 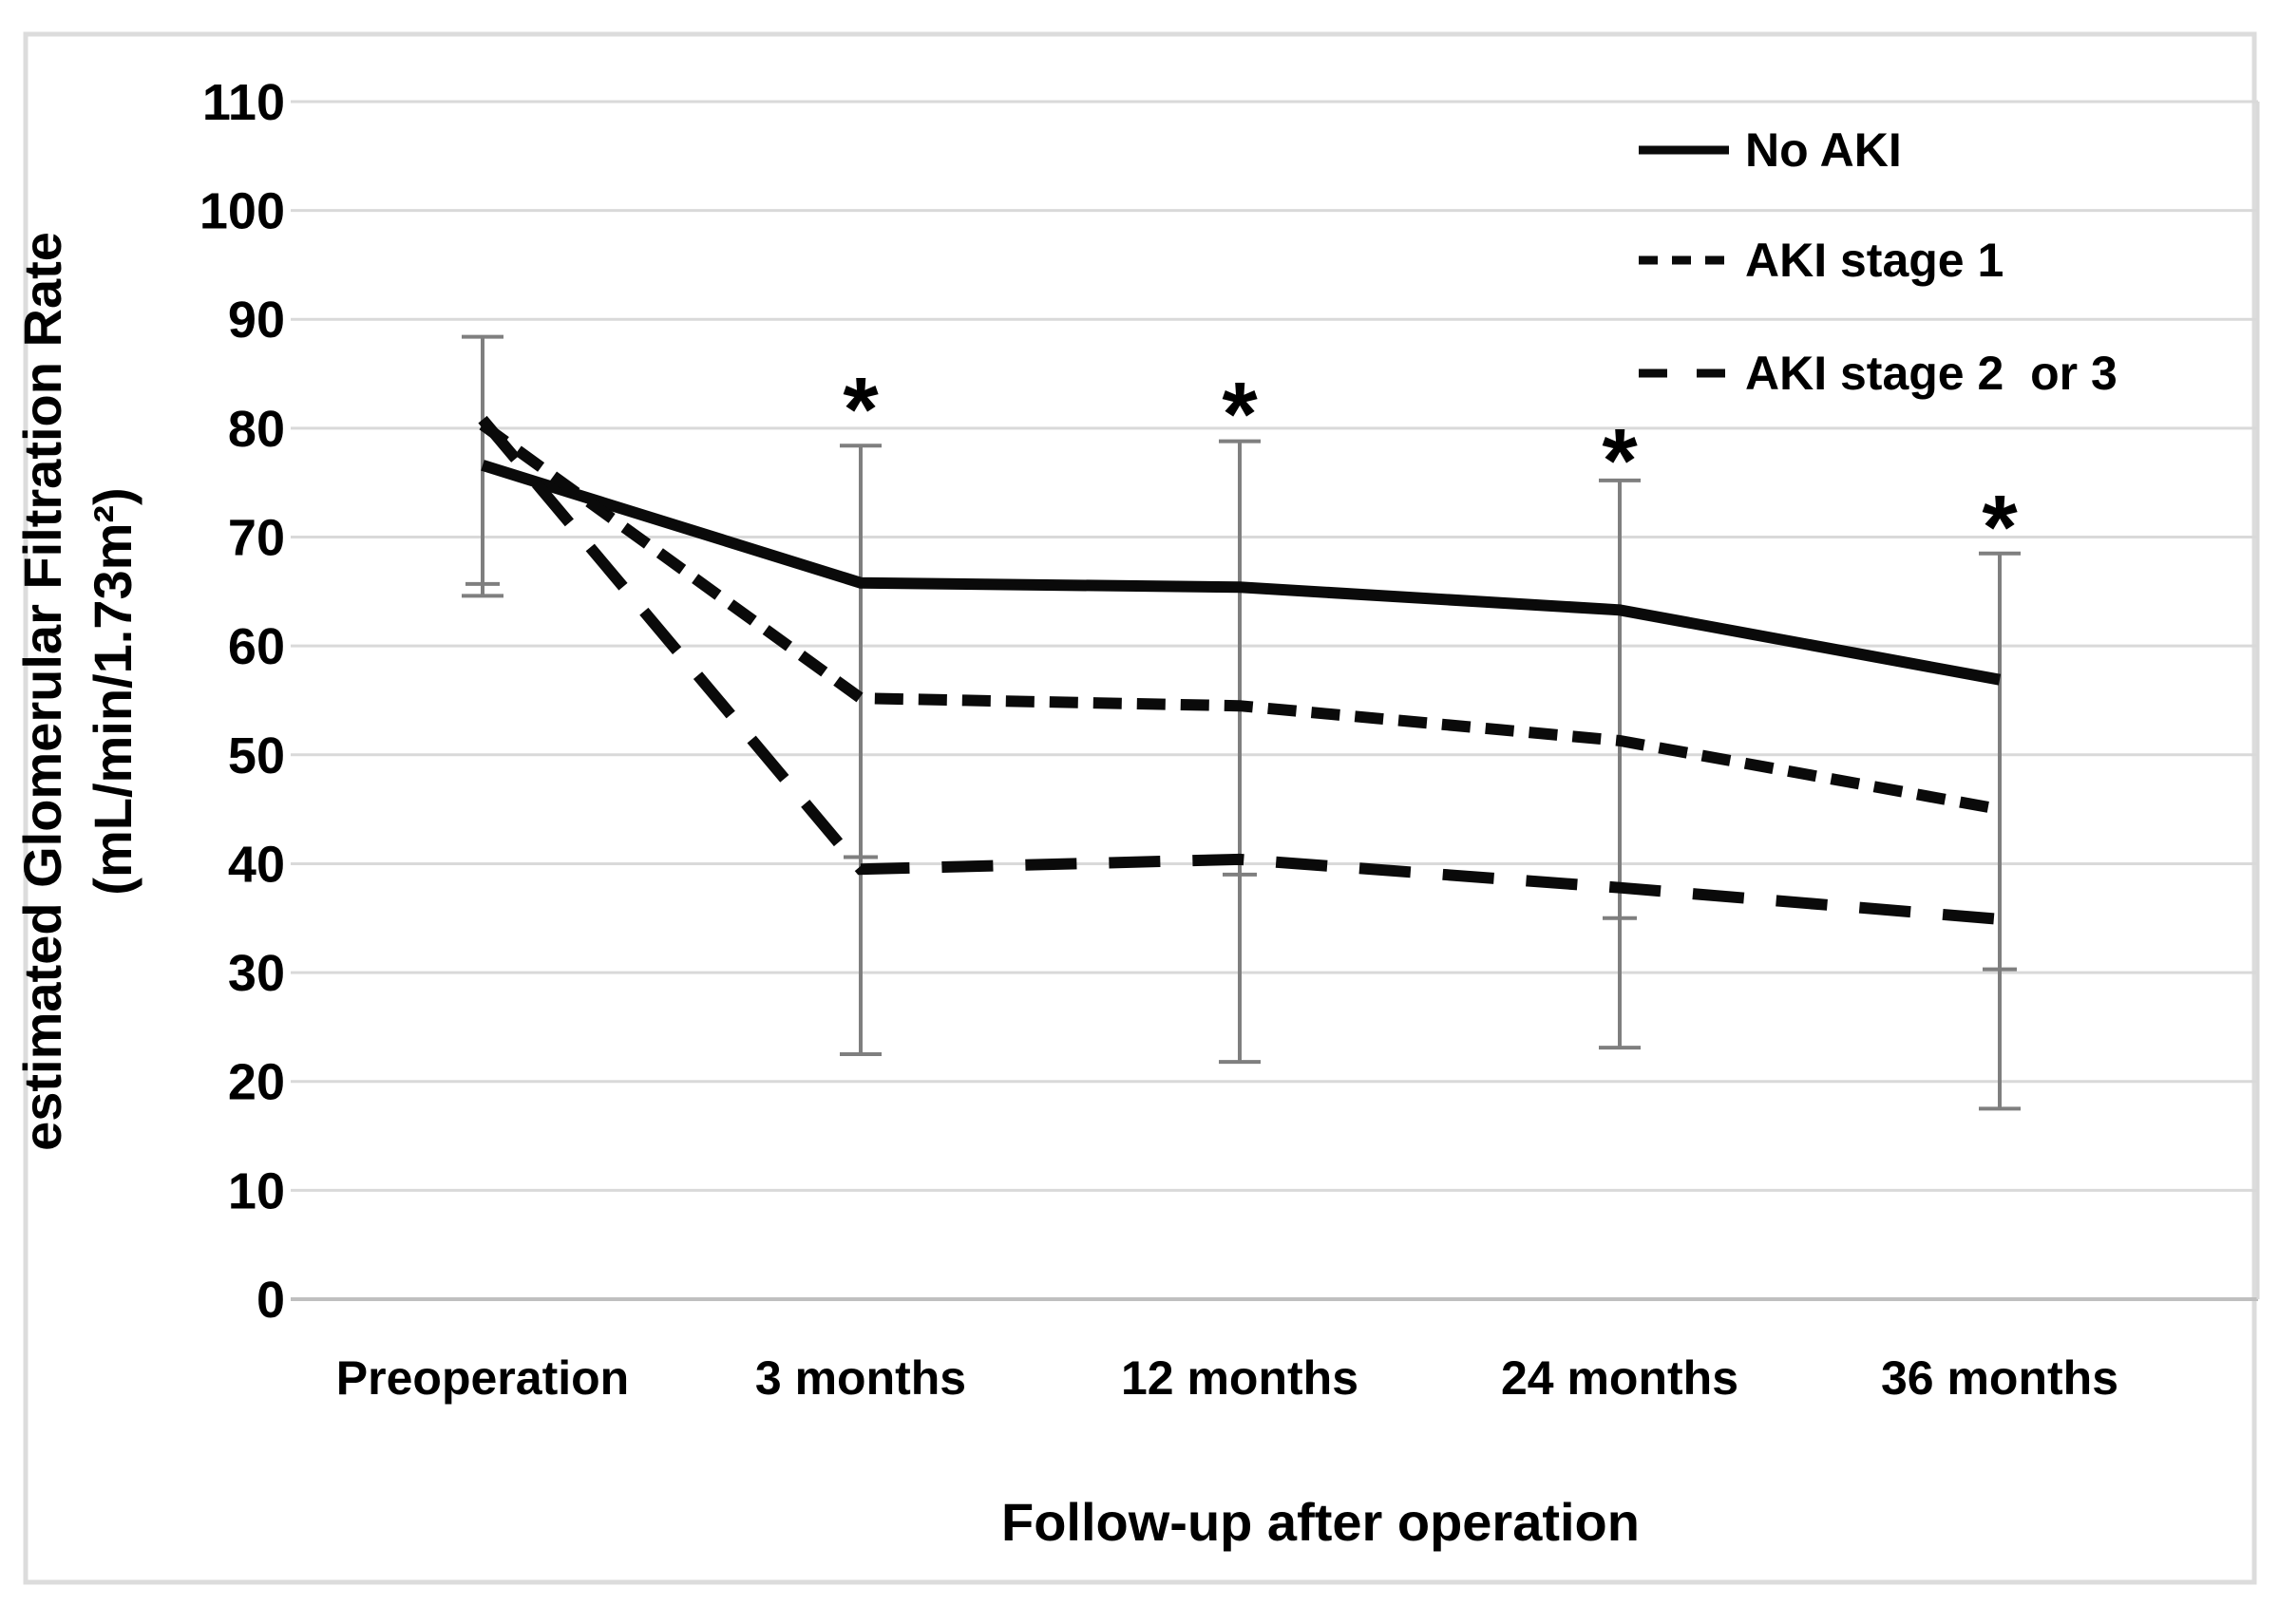 What do you see at coordinates (1875, 260) in the screenshot?
I see `legend-label-aki-stage-1: AKI stage 1` at bounding box center [1875, 260].